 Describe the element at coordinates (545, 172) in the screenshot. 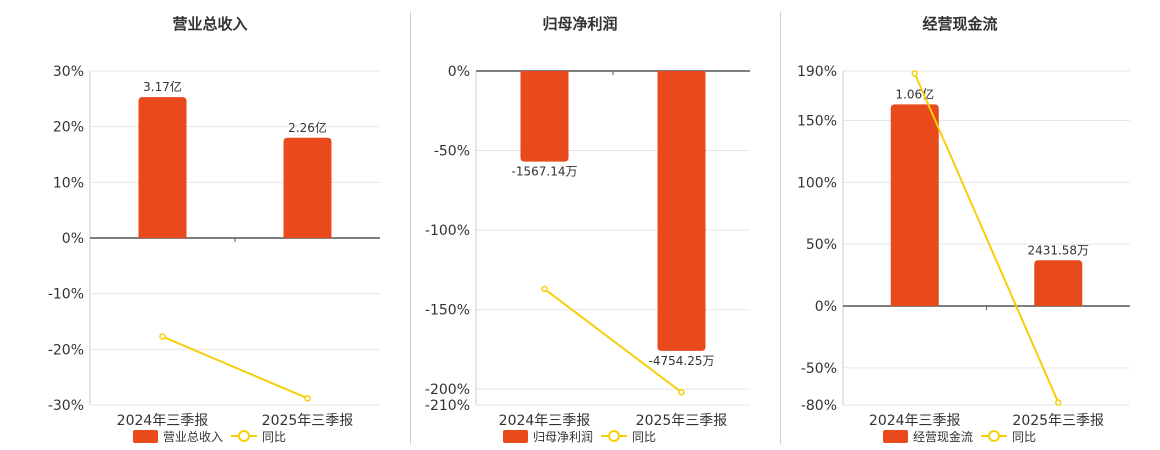

I see `chart2-bar-data-label: -1567.14万` at that location.